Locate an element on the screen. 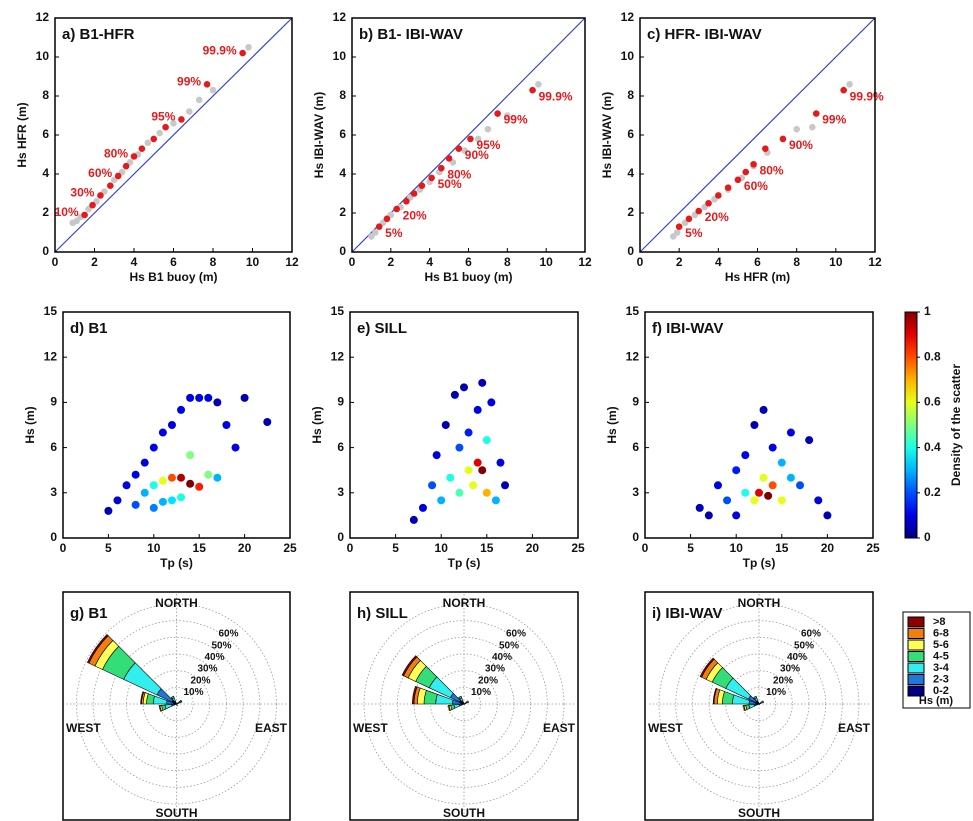 Image resolution: width=973 pixels, height=821 pixels. rose-ring-label: 20% is located at coordinates (783, 680).